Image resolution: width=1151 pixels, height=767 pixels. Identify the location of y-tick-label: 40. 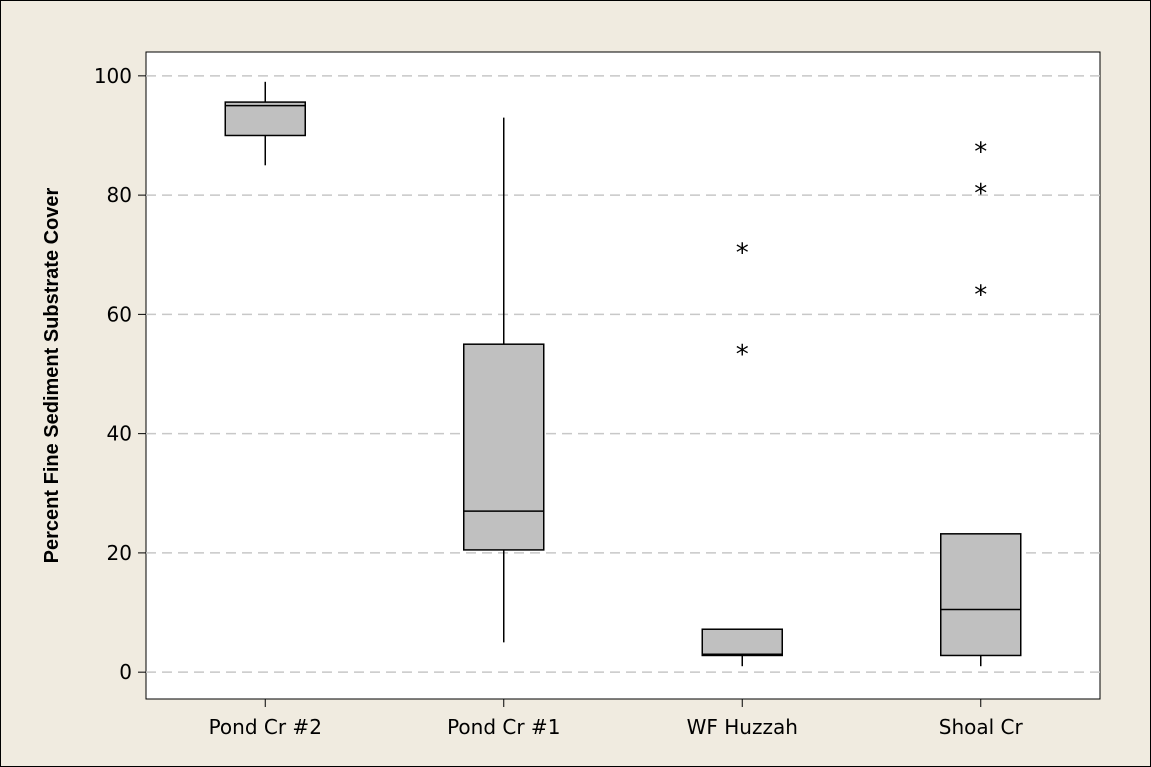
(119, 434).